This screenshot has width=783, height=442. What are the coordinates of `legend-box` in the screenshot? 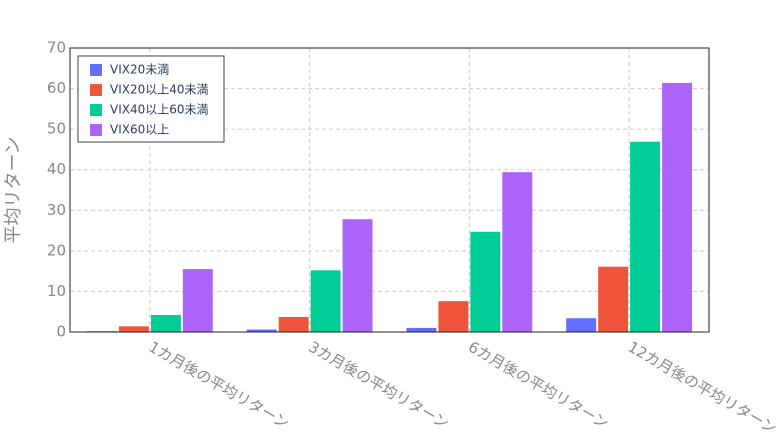 It's located at (151, 99).